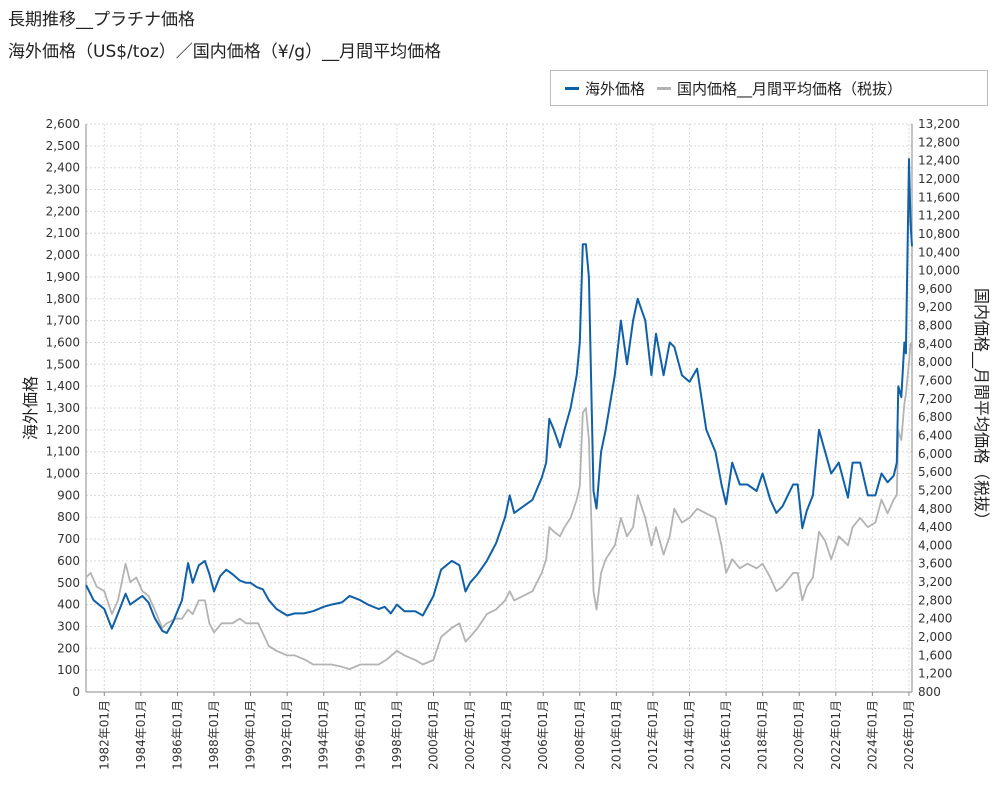 This screenshot has height=794, width=1000. I want to click on y2-tick-label: 9,200, so click(935, 307).